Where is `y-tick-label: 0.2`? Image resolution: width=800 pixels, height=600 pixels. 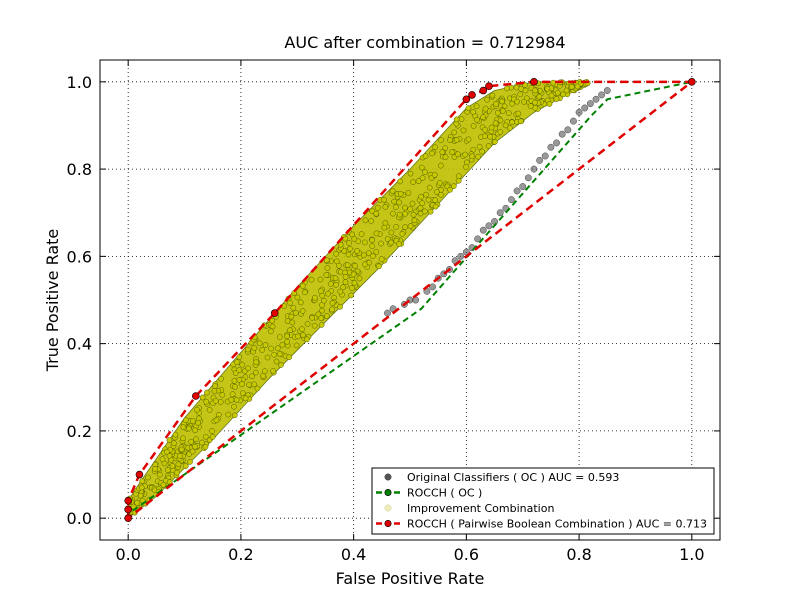
y-tick-label: 0.2 is located at coordinates (79, 431).